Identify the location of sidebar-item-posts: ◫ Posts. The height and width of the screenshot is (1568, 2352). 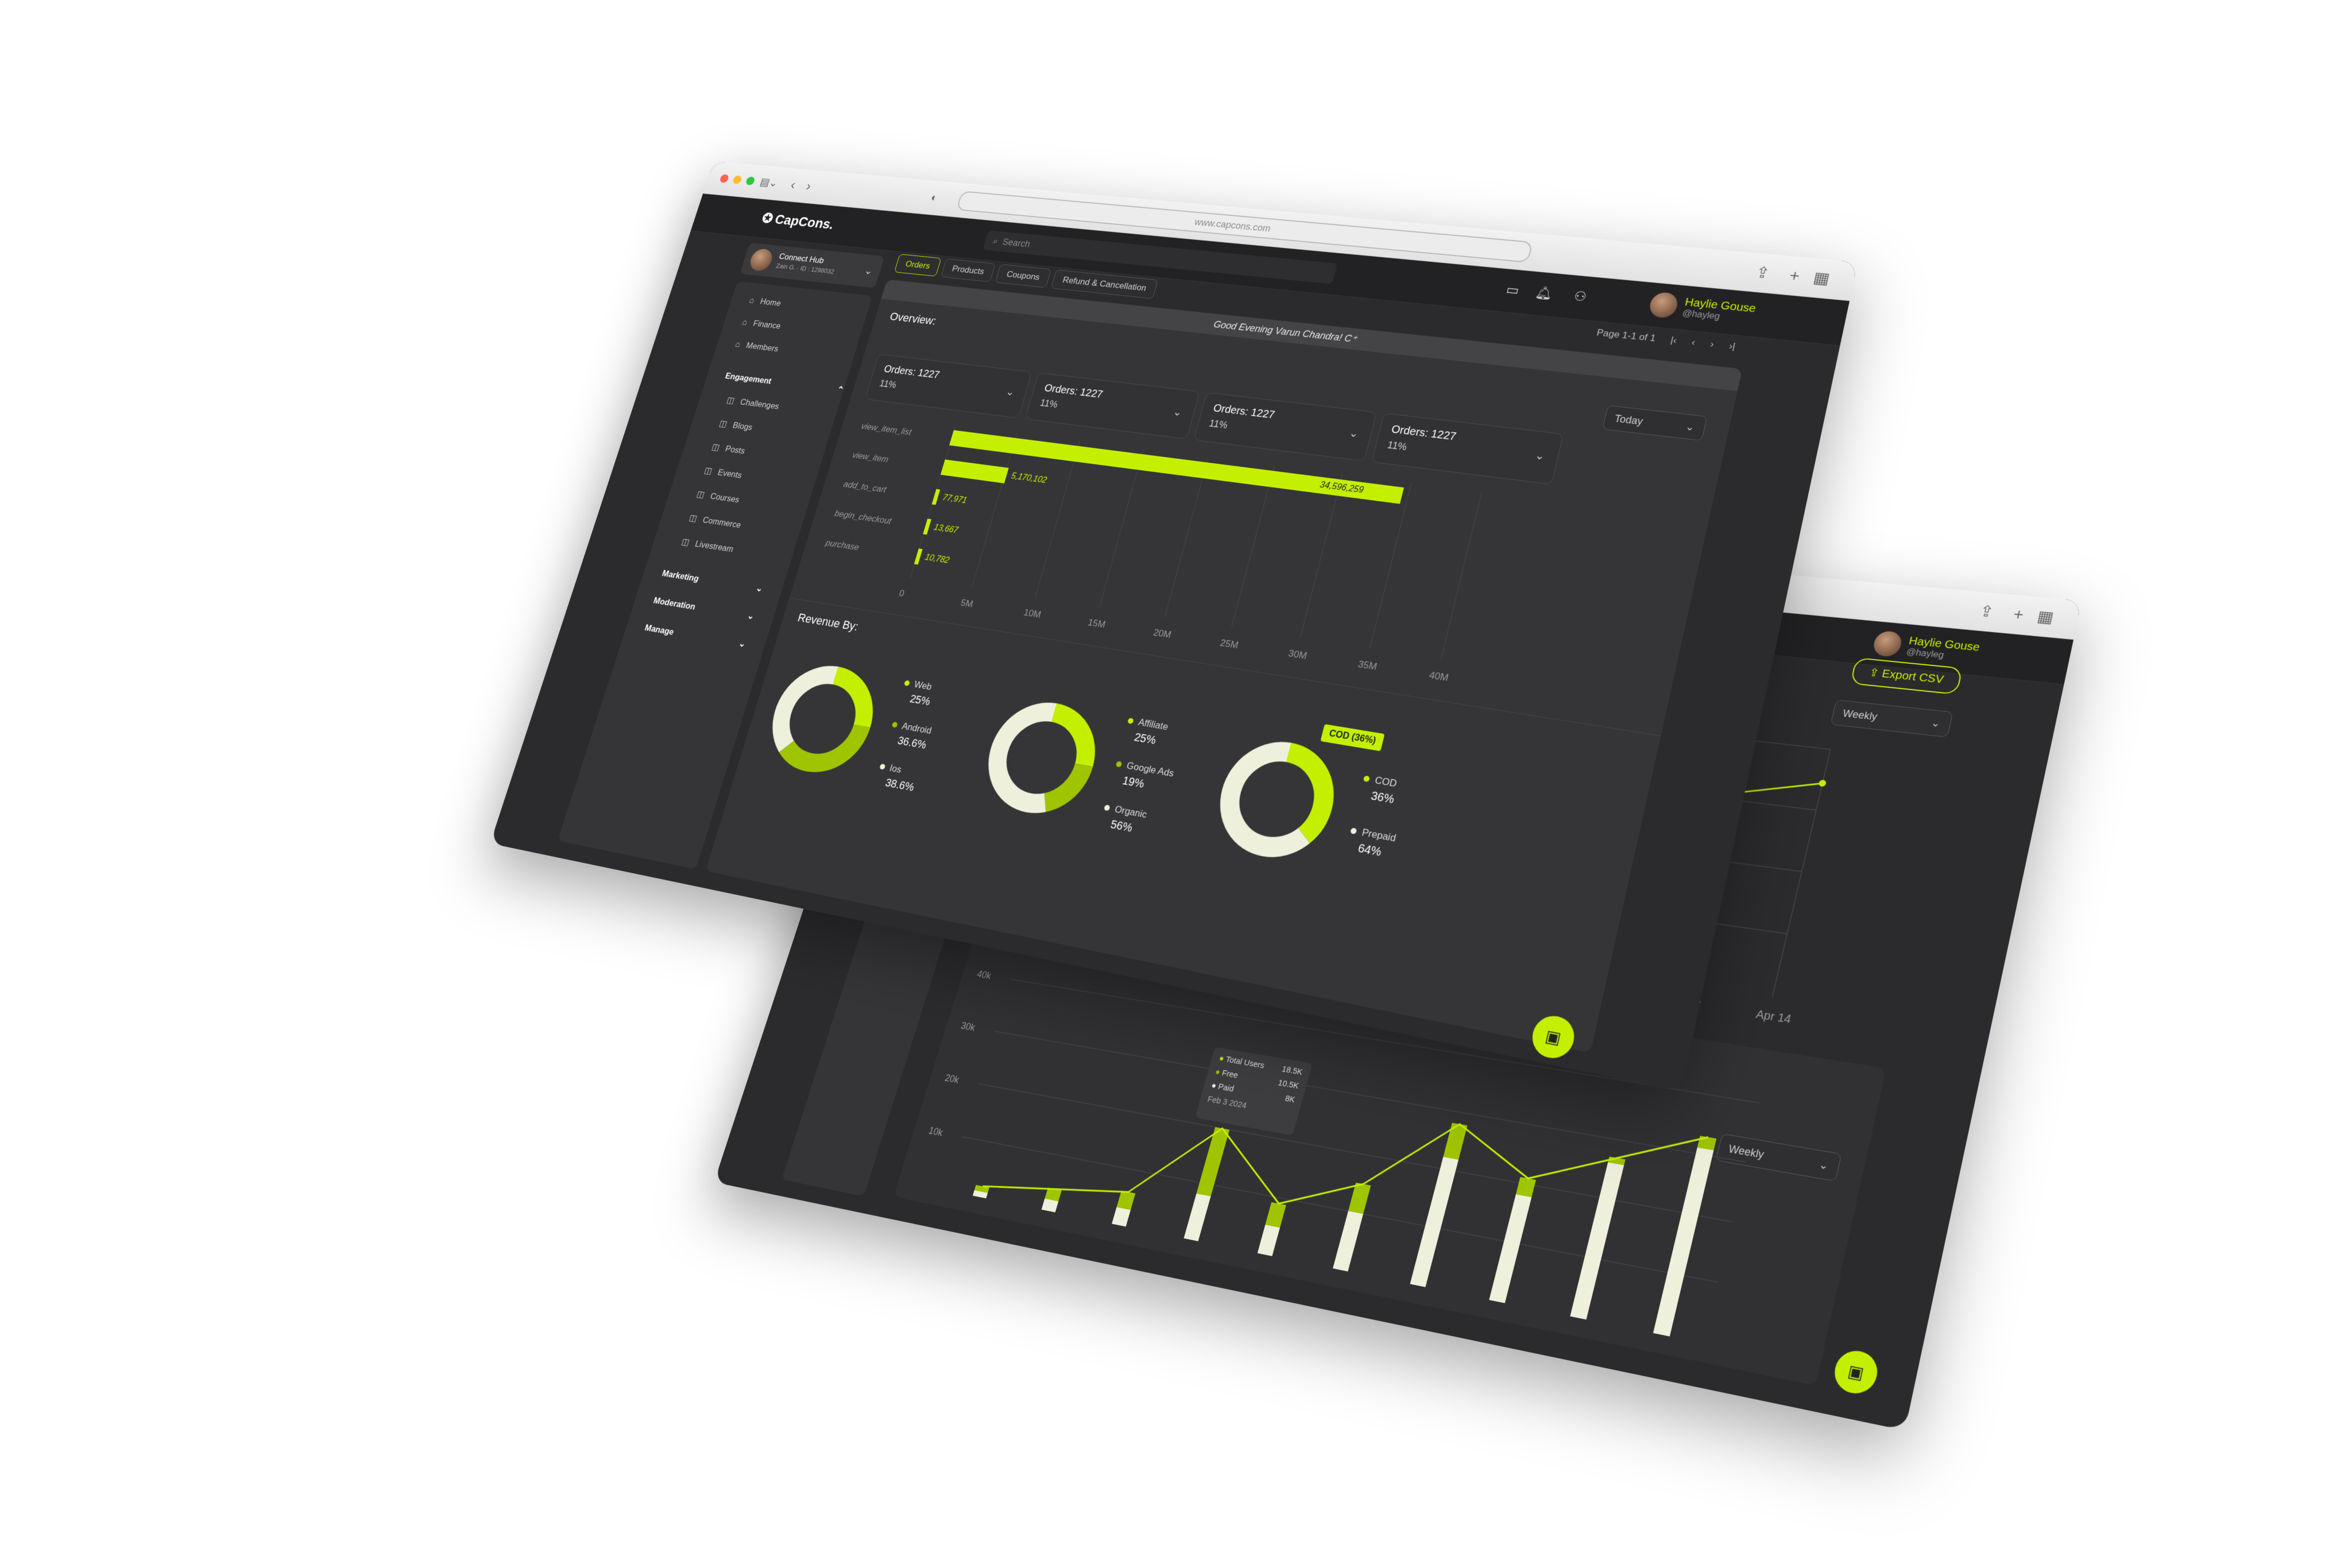
(728, 449).